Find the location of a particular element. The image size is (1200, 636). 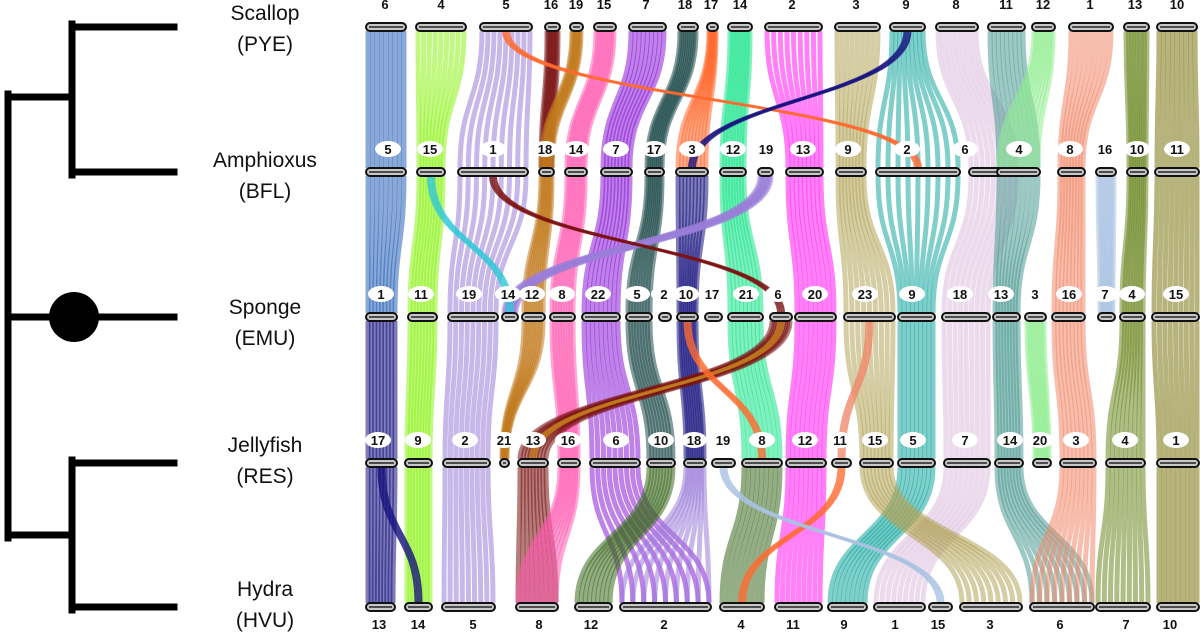

chromosome-label: 20 is located at coordinates (815, 294).